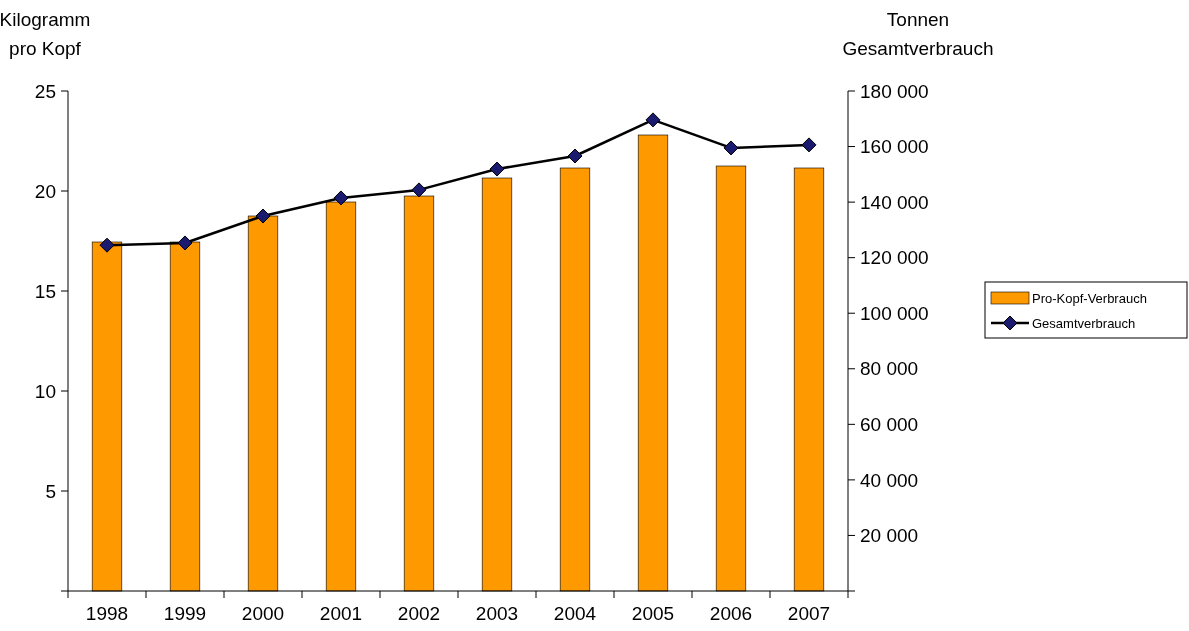  Describe the element at coordinates (894, 202) in the screenshot. I see `y2-tick-label: 140 000` at that location.